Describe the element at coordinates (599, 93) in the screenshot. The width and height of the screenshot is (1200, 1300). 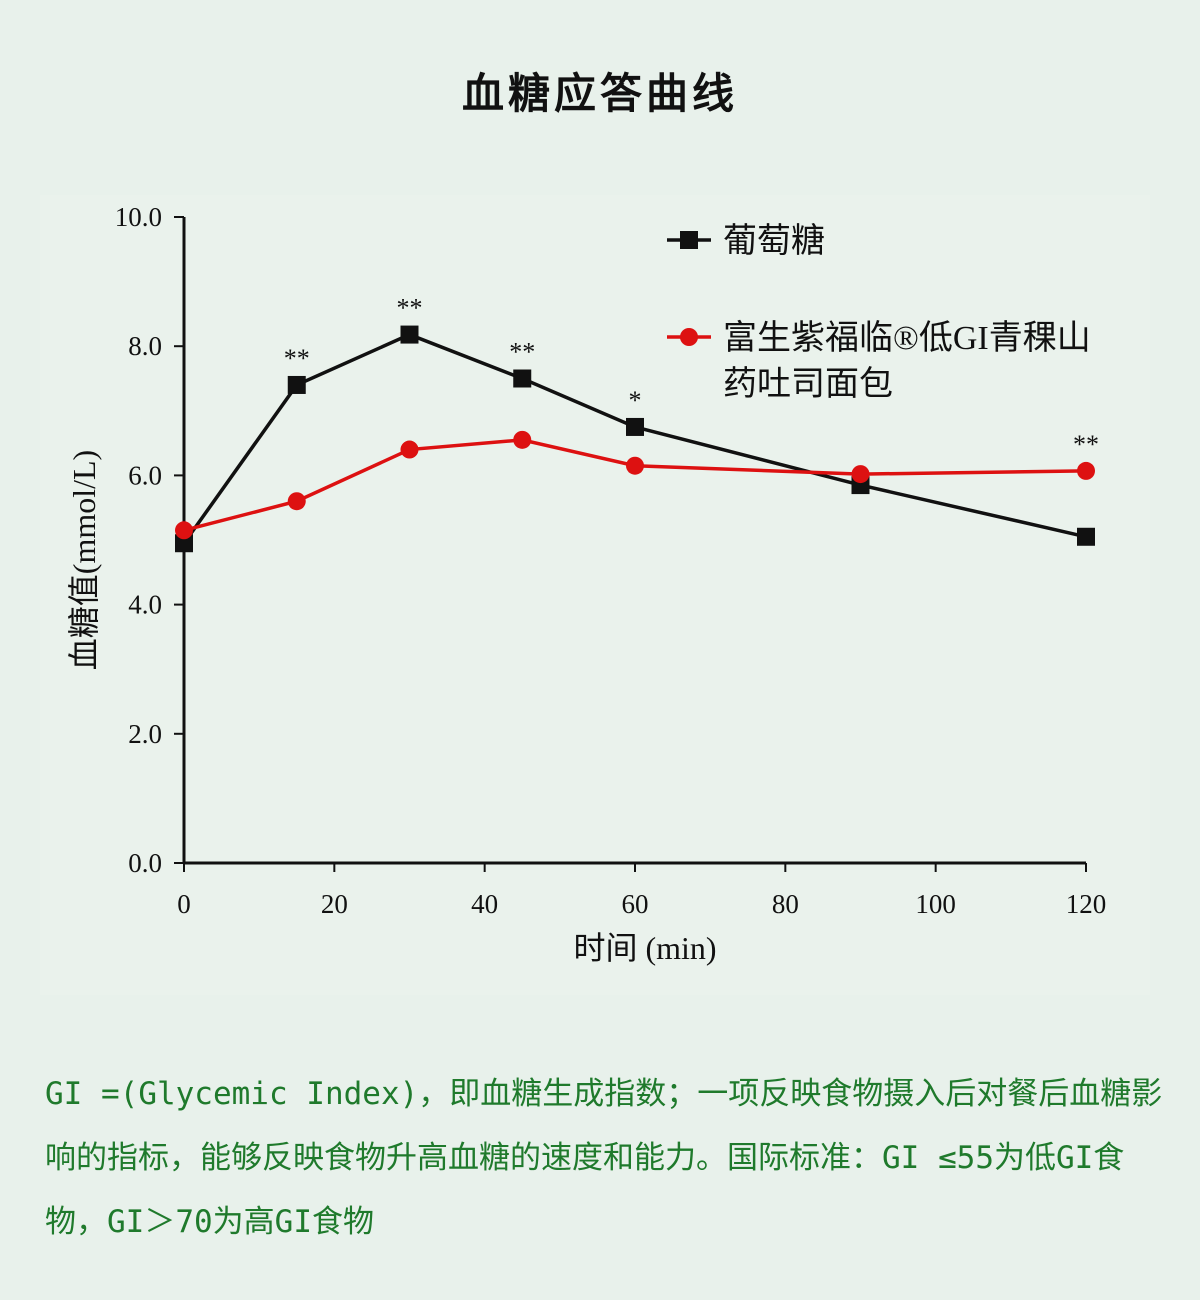
I see `page-title: 血糖应答曲线` at that location.